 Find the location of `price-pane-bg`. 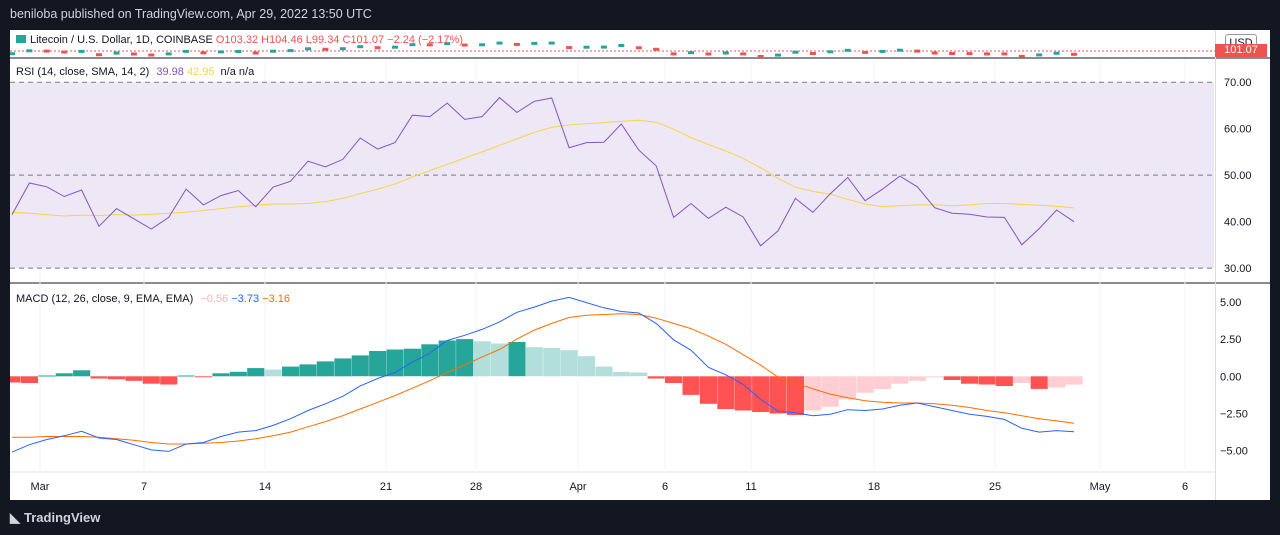

price-pane-bg is located at coordinates (612, 44).